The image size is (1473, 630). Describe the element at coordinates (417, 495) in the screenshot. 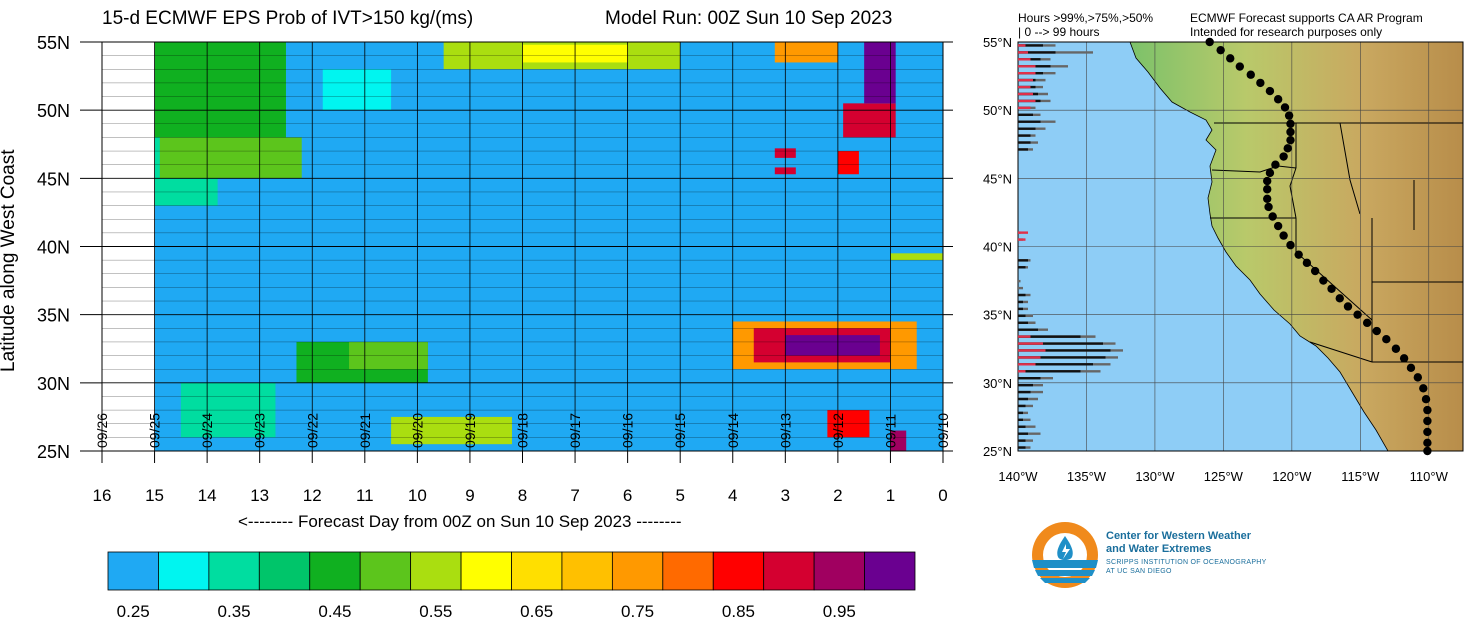

I see `x-tick-label: 10` at that location.